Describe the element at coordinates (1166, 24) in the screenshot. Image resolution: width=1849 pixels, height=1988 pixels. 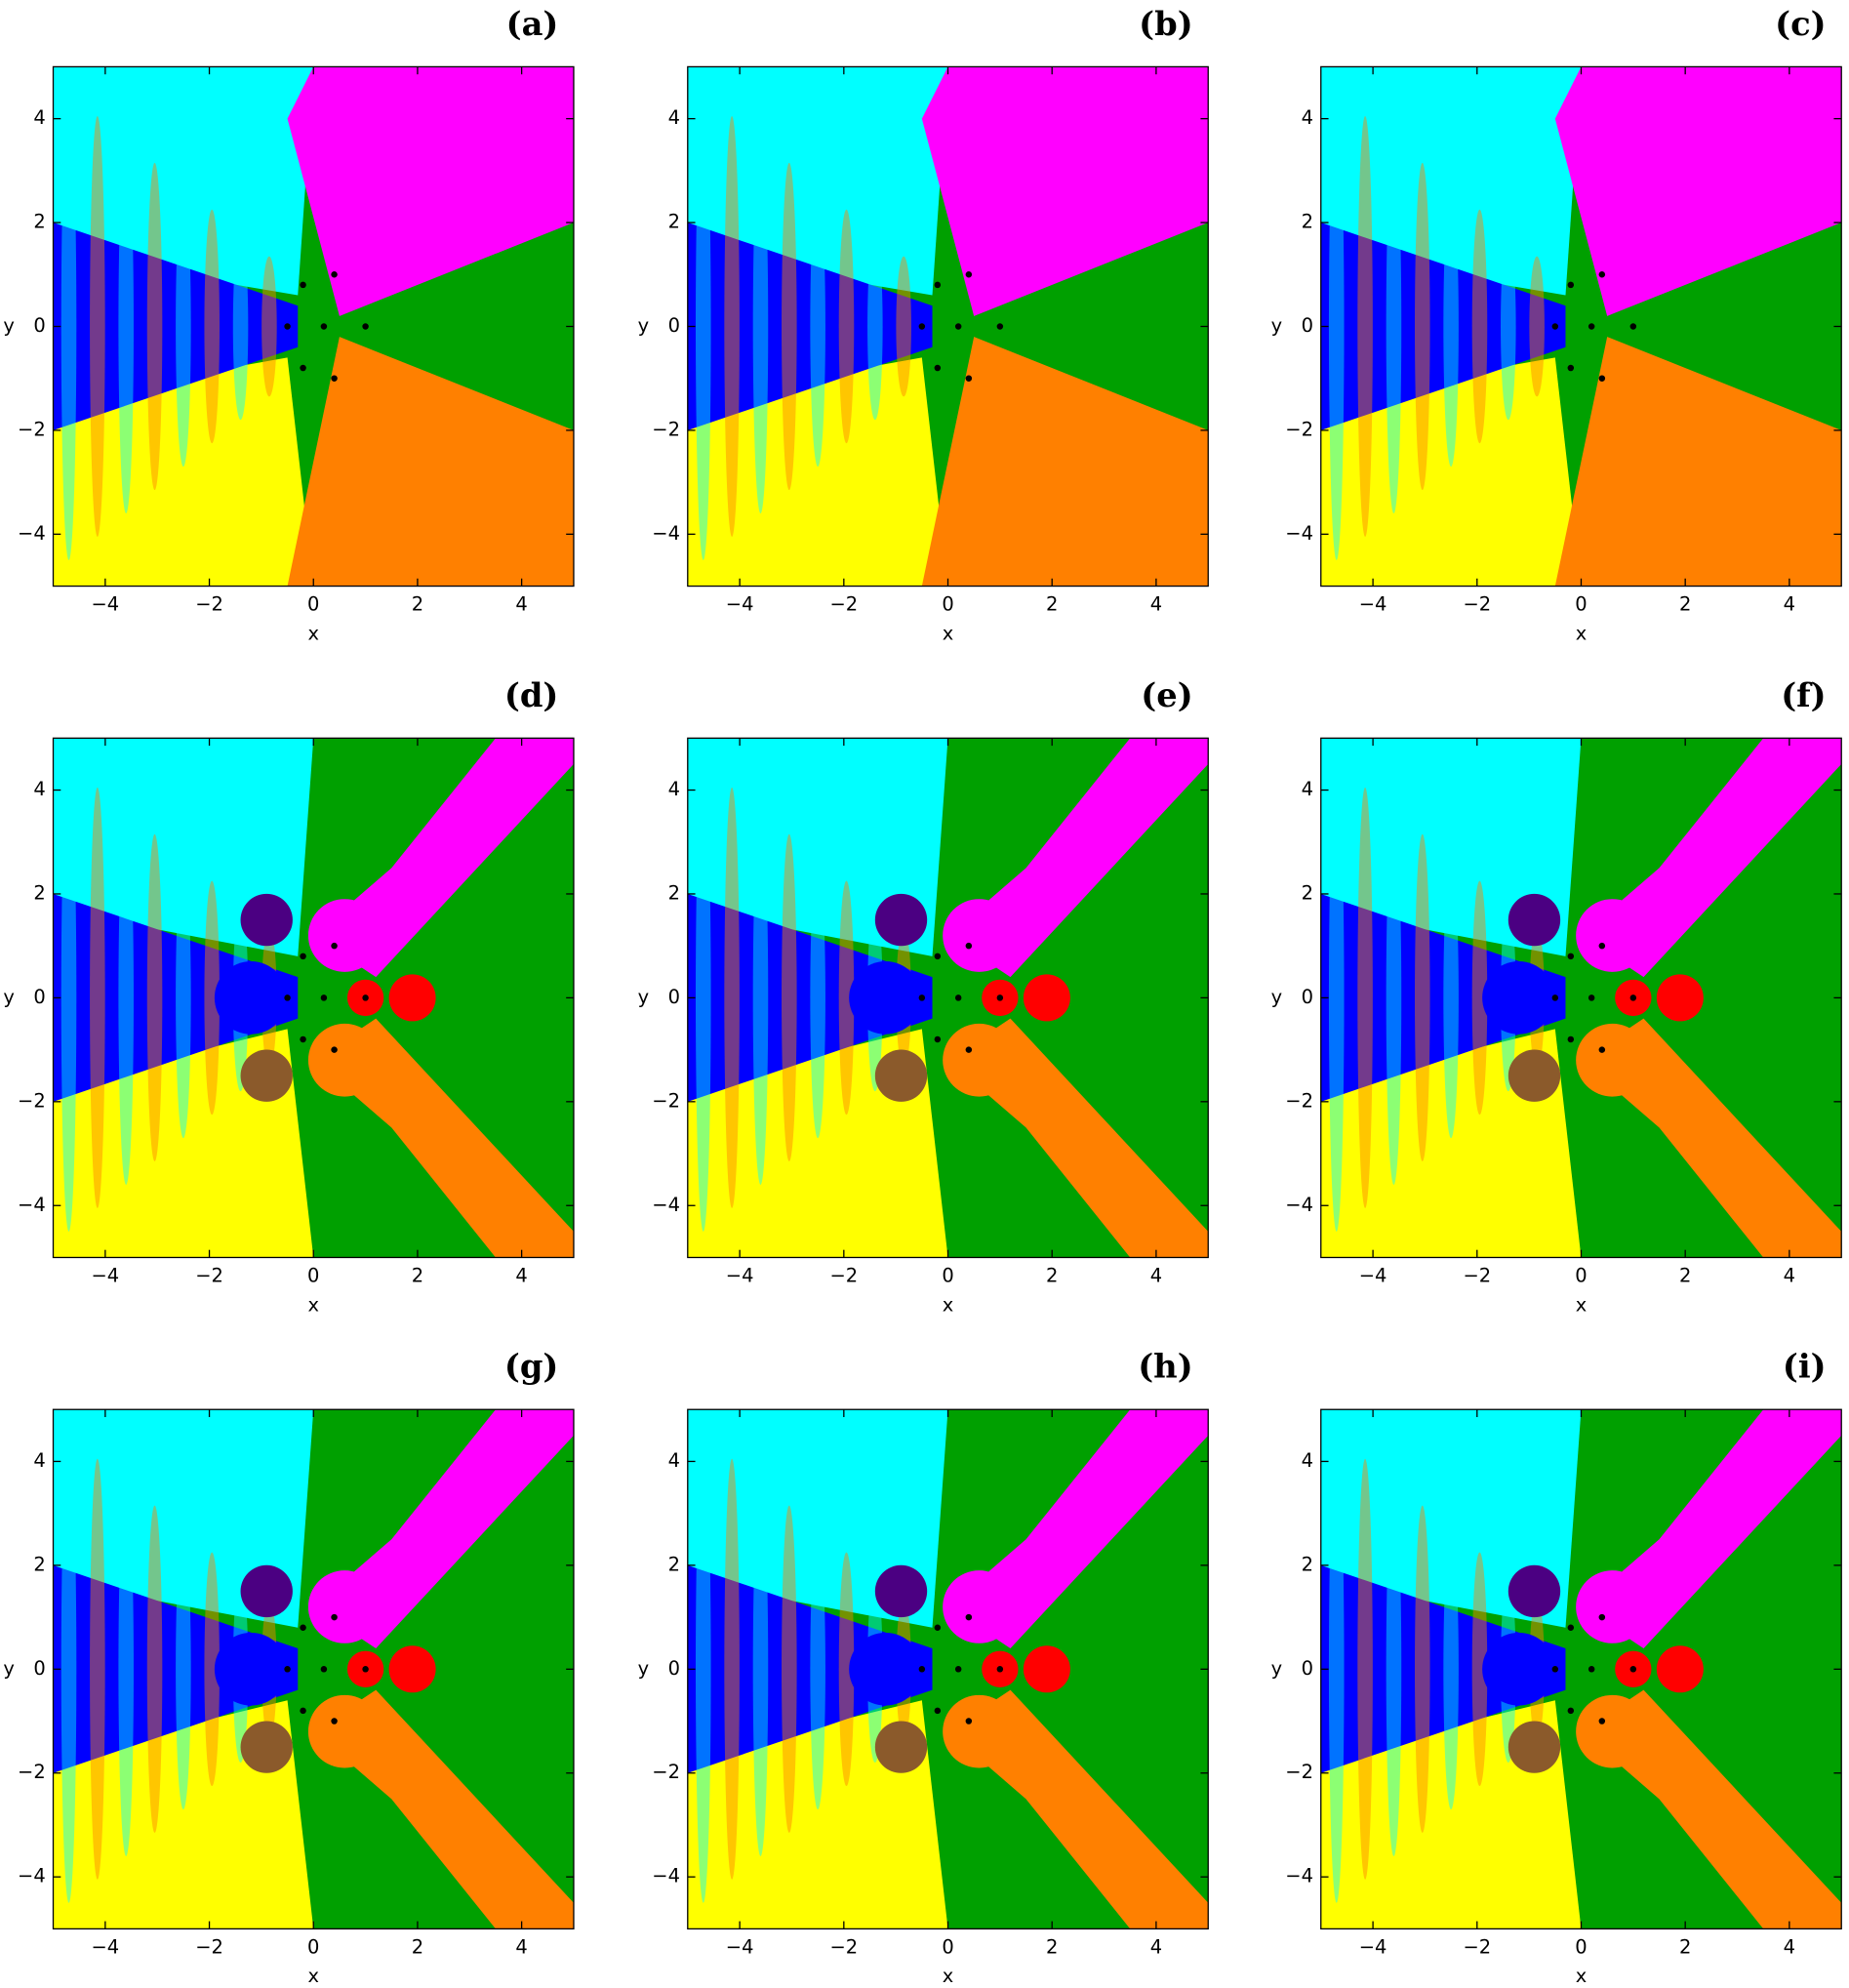
I see `panel-label: (b)` at that location.